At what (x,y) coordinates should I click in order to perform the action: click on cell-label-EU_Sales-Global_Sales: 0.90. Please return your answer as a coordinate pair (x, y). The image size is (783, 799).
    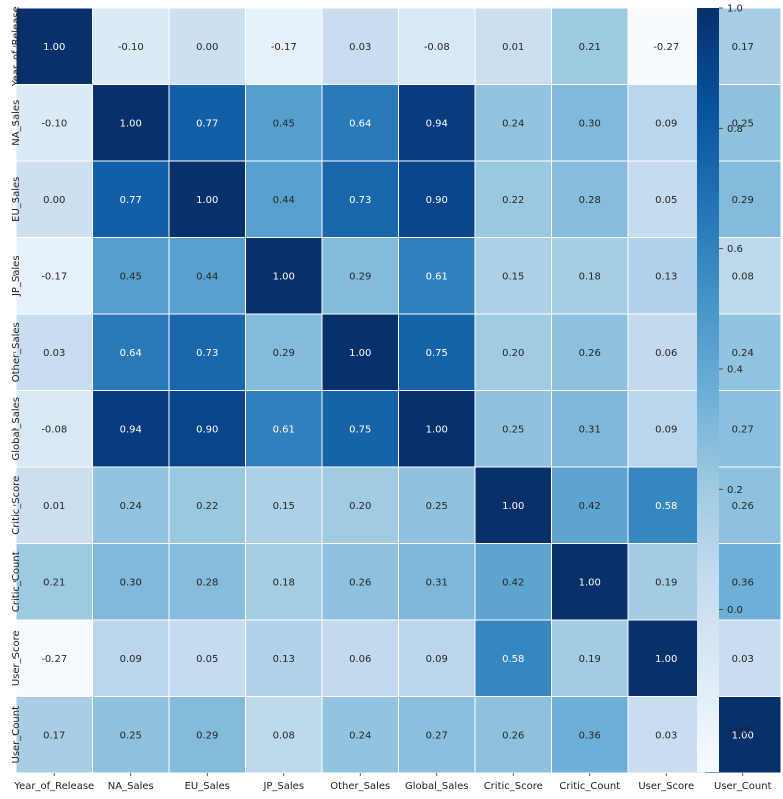
    Looking at the image, I should click on (437, 200).